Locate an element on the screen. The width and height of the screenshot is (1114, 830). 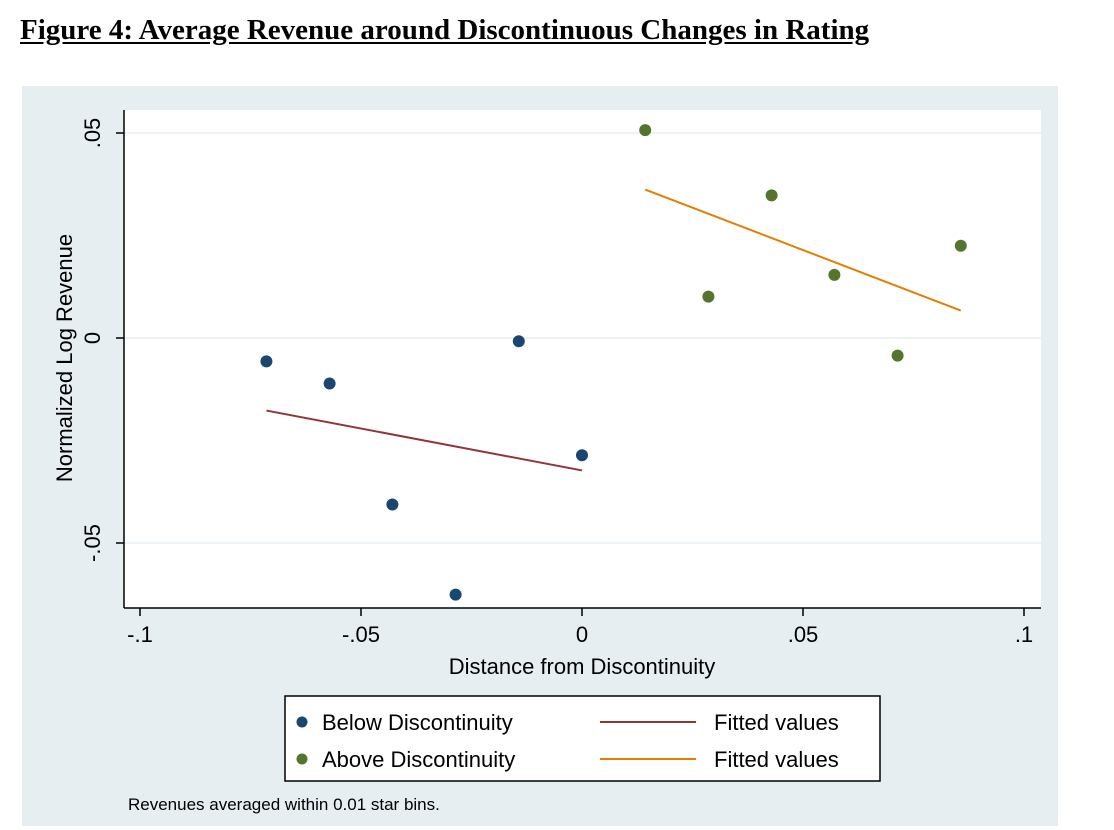
legend-label-below: Below Discontinuity is located at coordinates (417, 722).